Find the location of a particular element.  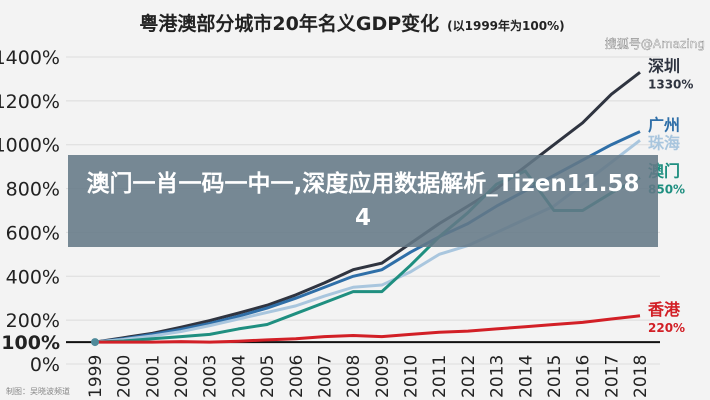

y-tick-label: 1400% is located at coordinates (30, 58).